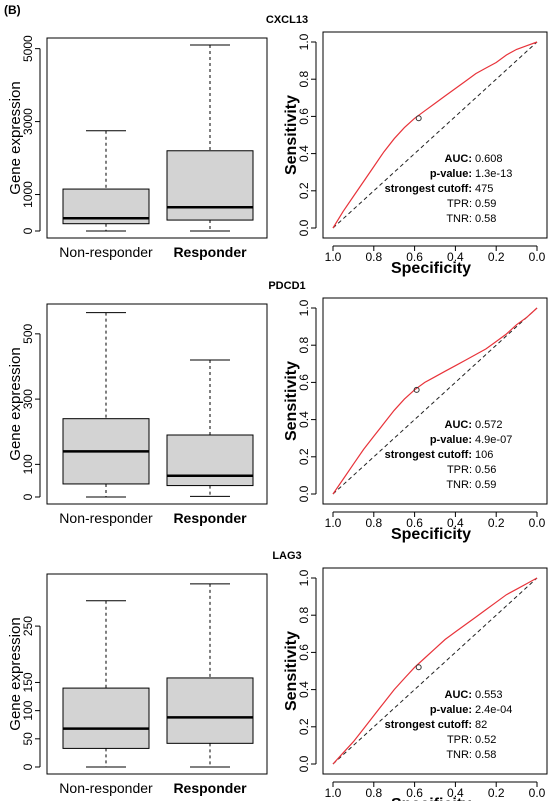  What do you see at coordinates (489, 425) in the screenshot?
I see `stat-value: 0.572` at bounding box center [489, 425].